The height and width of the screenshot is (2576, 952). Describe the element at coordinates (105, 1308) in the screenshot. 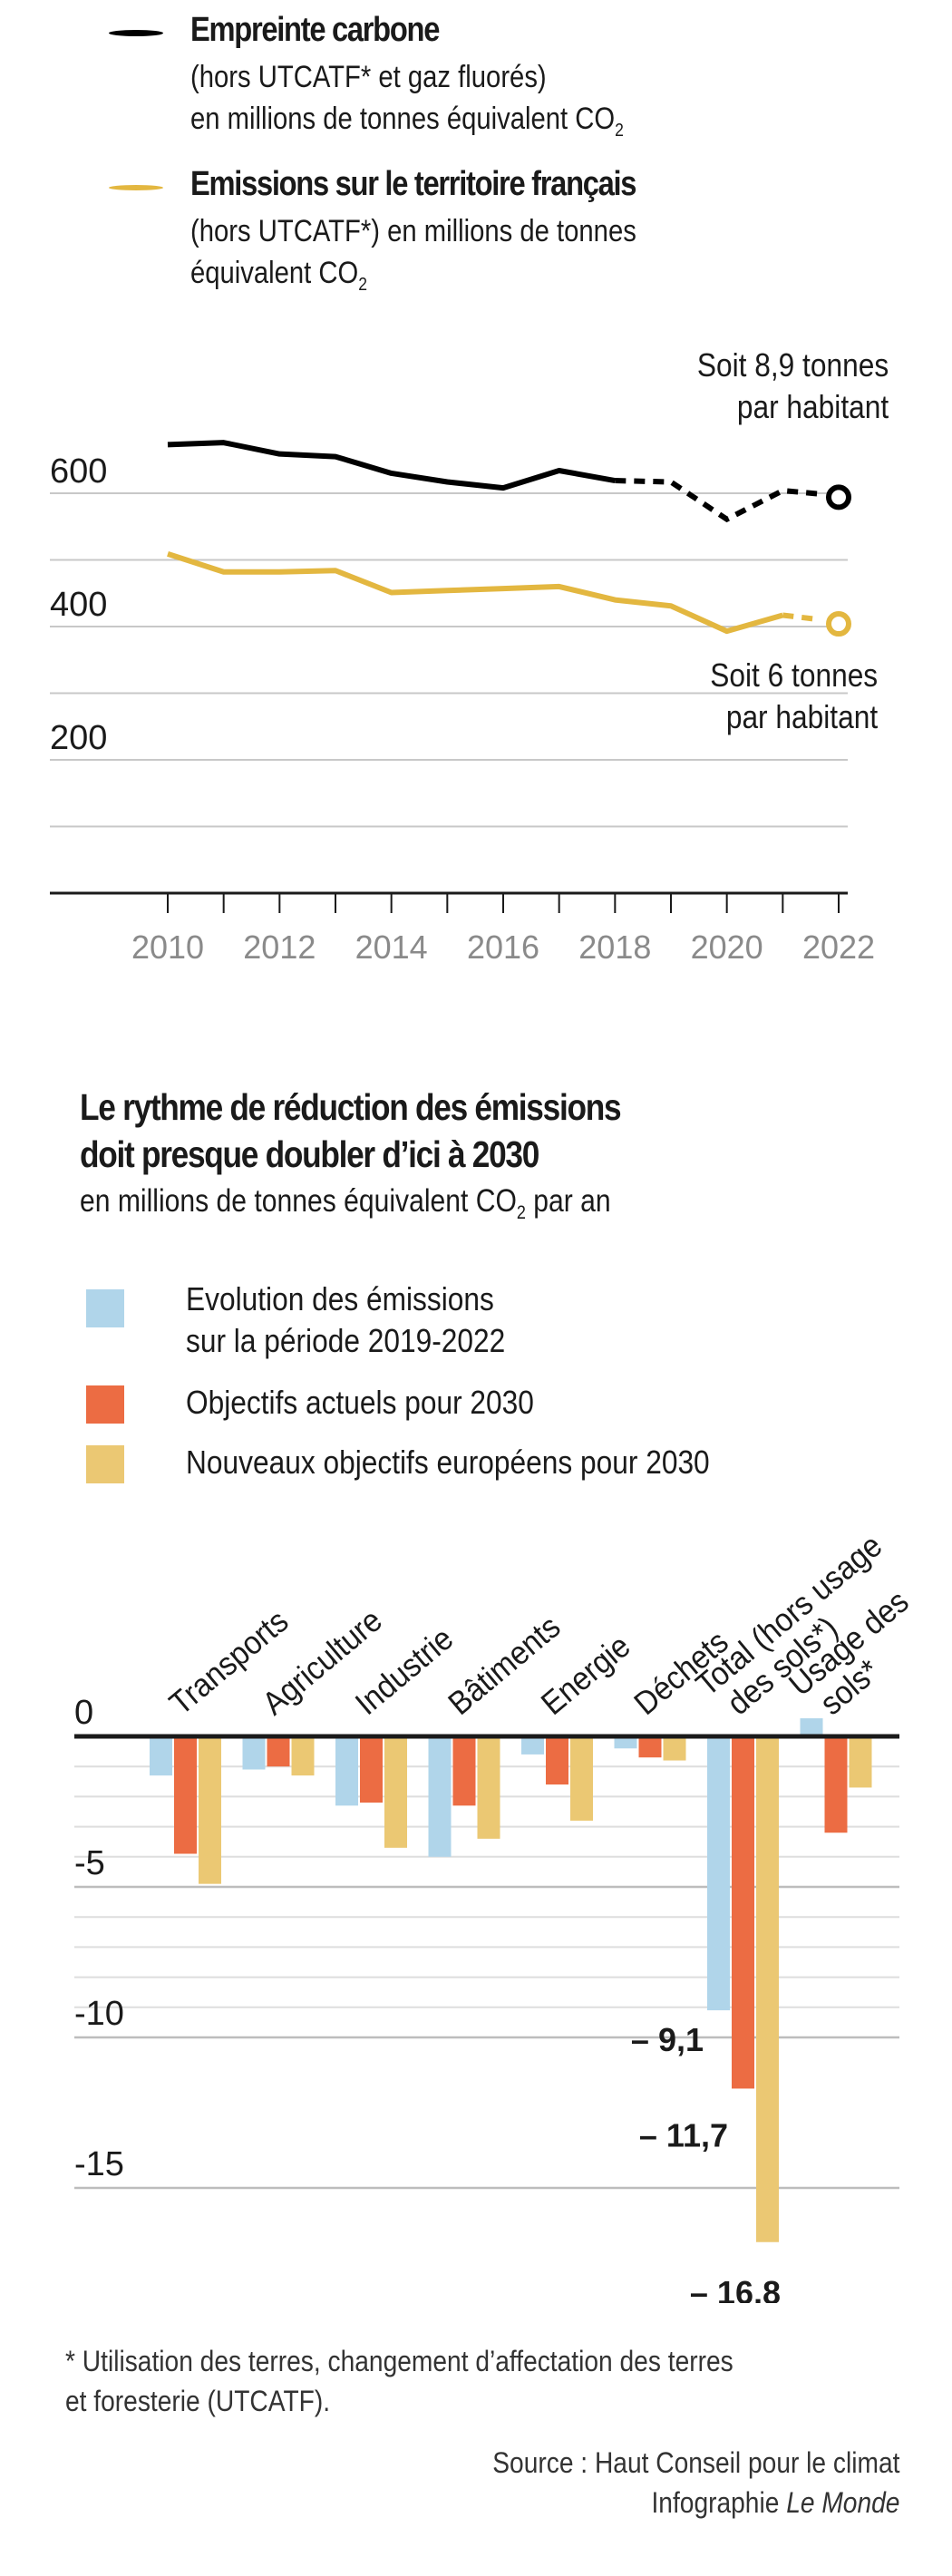

I see `legend-swatch-evolution` at that location.